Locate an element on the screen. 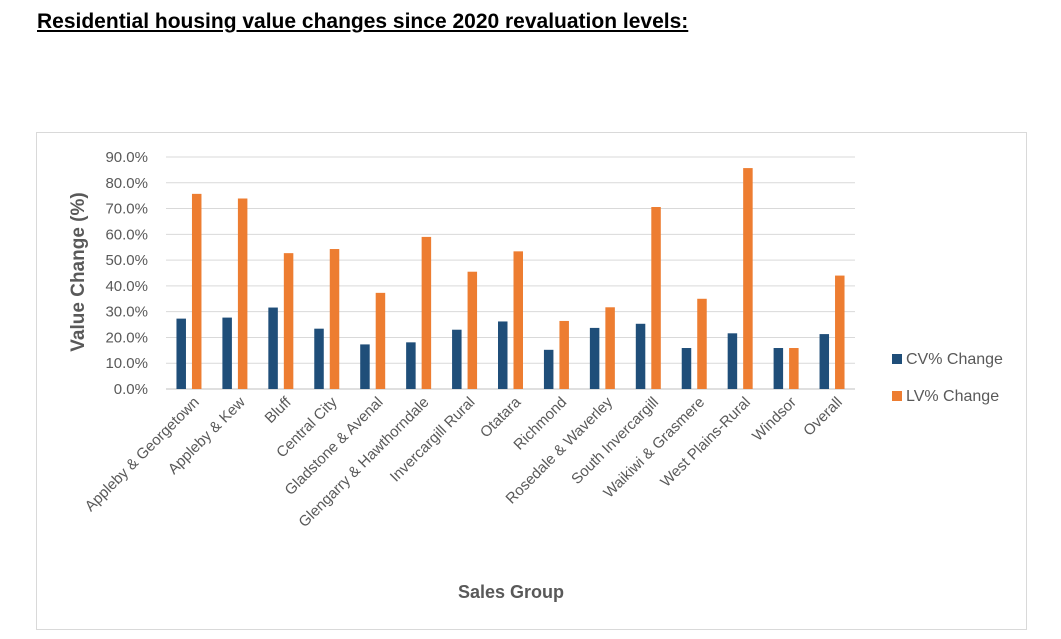  y-tick-label: 10.0% is located at coordinates (126, 363).